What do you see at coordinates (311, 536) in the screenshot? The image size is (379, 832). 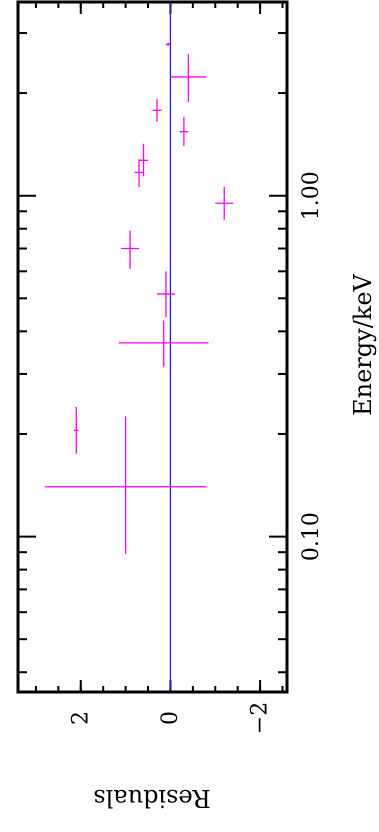 I see `x-tick-label: 0.10` at bounding box center [311, 536].